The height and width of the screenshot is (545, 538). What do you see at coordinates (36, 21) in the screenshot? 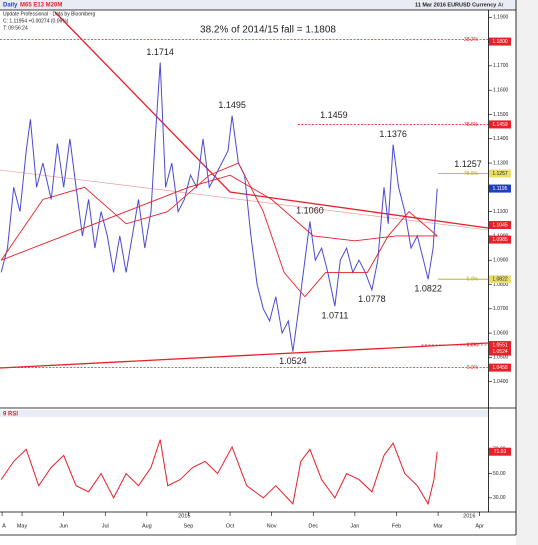
I see `close: C: 1.11954 +0.00274 (0.06%)` at bounding box center [36, 21].